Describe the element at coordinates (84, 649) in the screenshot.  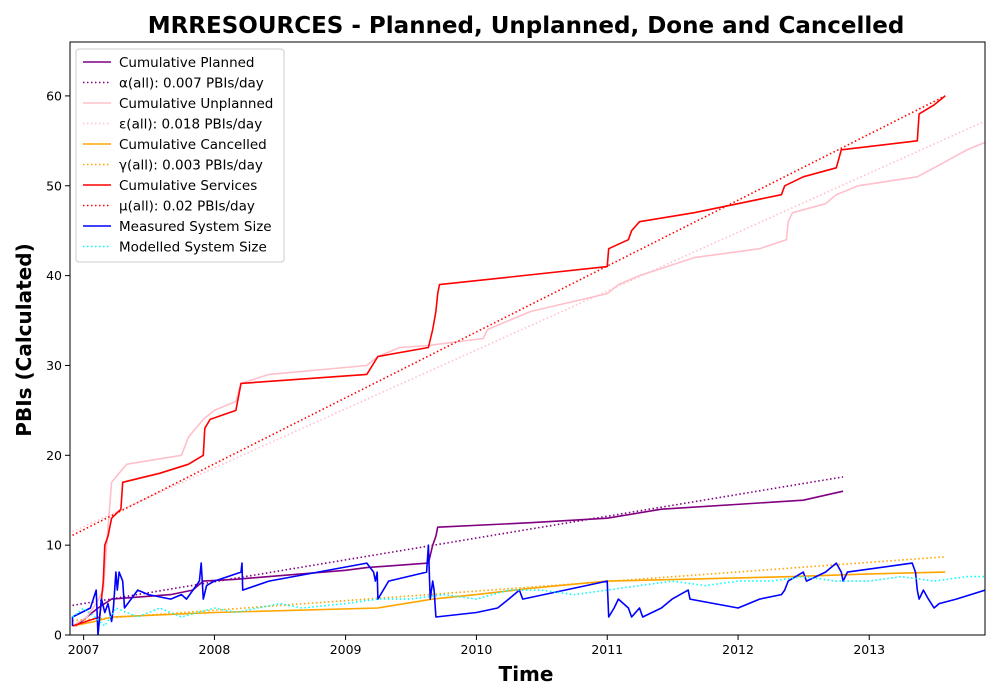
I see `x-tick-label: 2007` at that location.